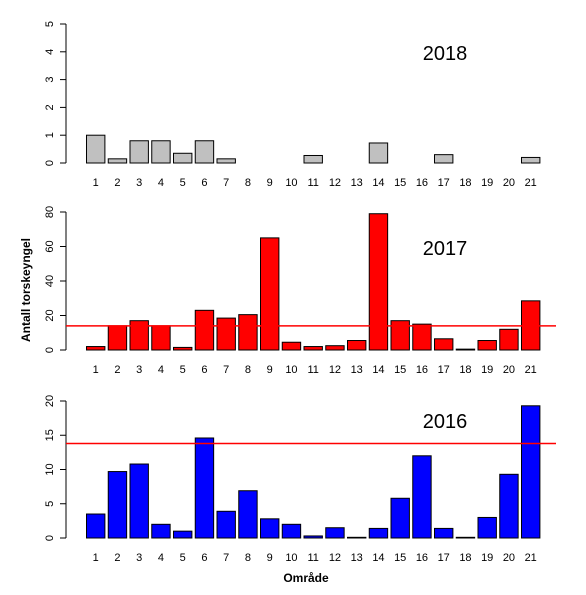 The height and width of the screenshot is (595, 586). I want to click on y-tick-label: 40, so click(50, 281).